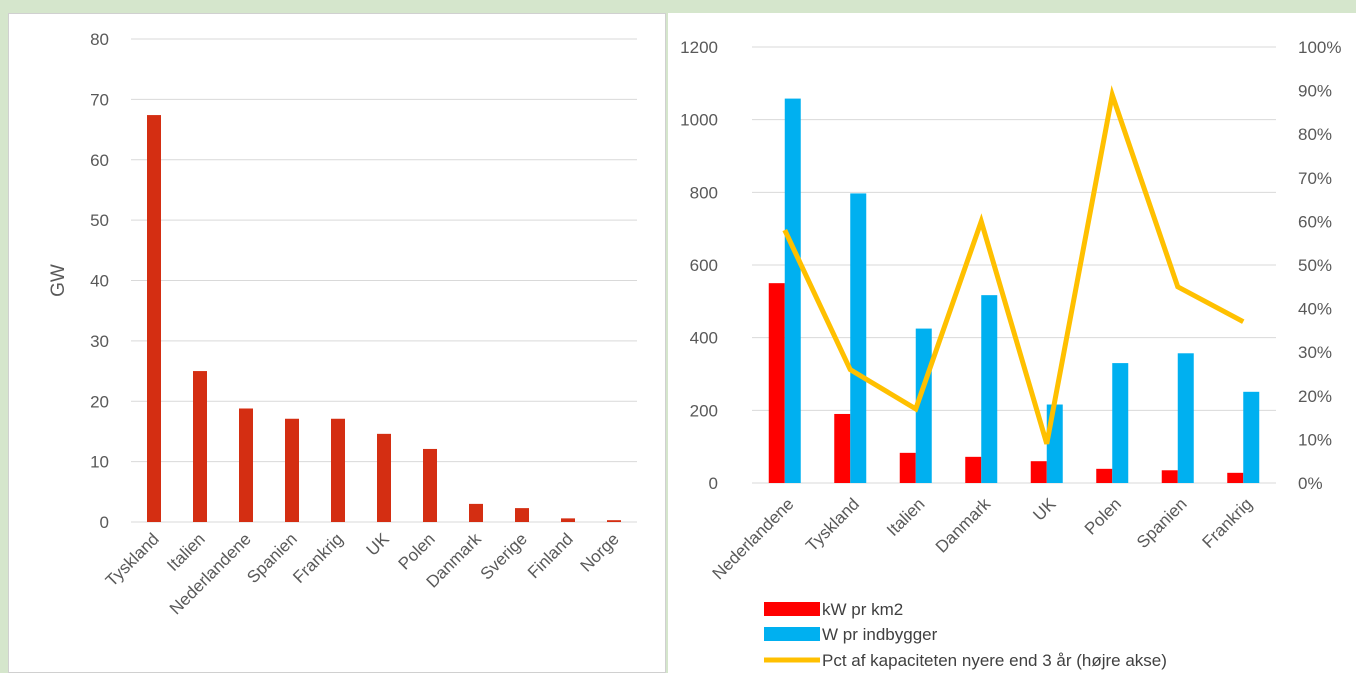 This screenshot has height=673, width=1356. Describe the element at coordinates (99, 220) in the screenshot. I see `y-tick-label: 50` at that location.